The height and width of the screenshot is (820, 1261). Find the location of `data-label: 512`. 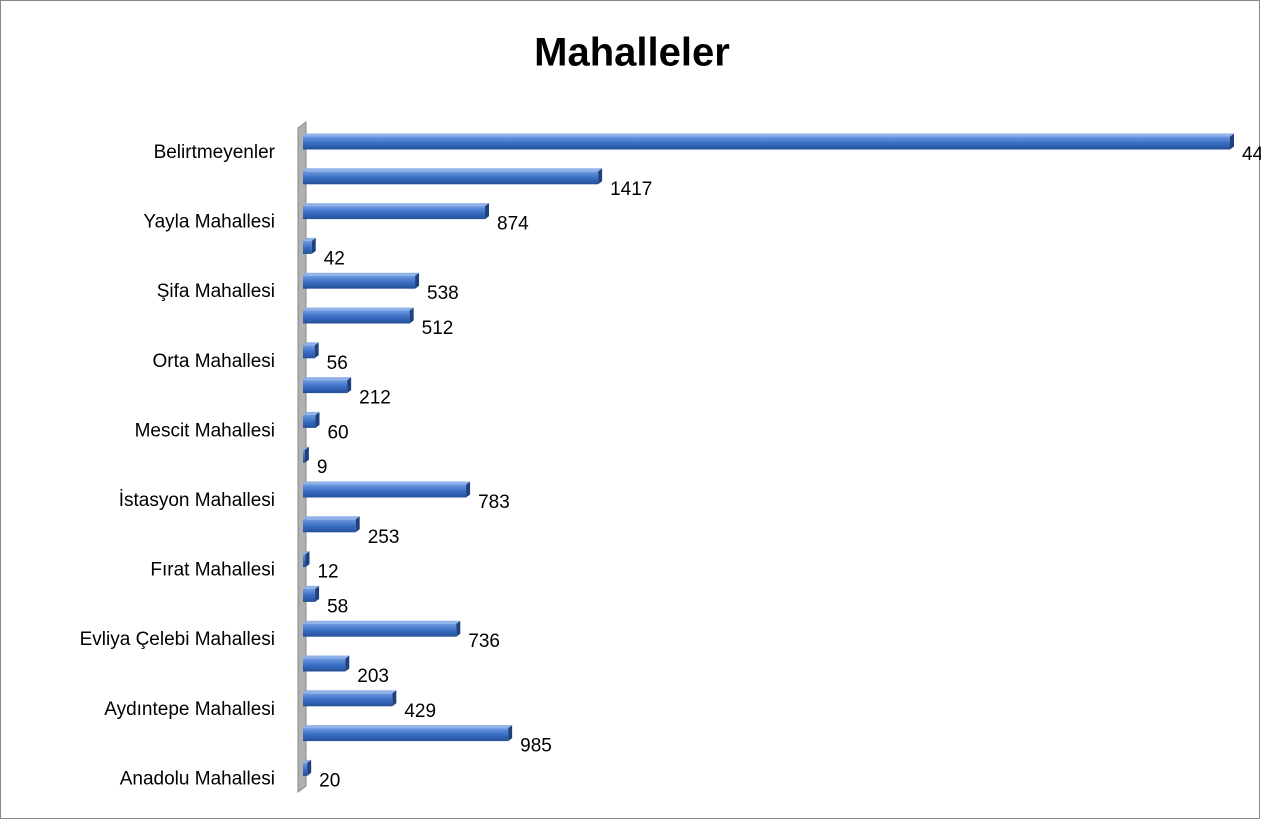

data-label: 512 is located at coordinates (438, 328).